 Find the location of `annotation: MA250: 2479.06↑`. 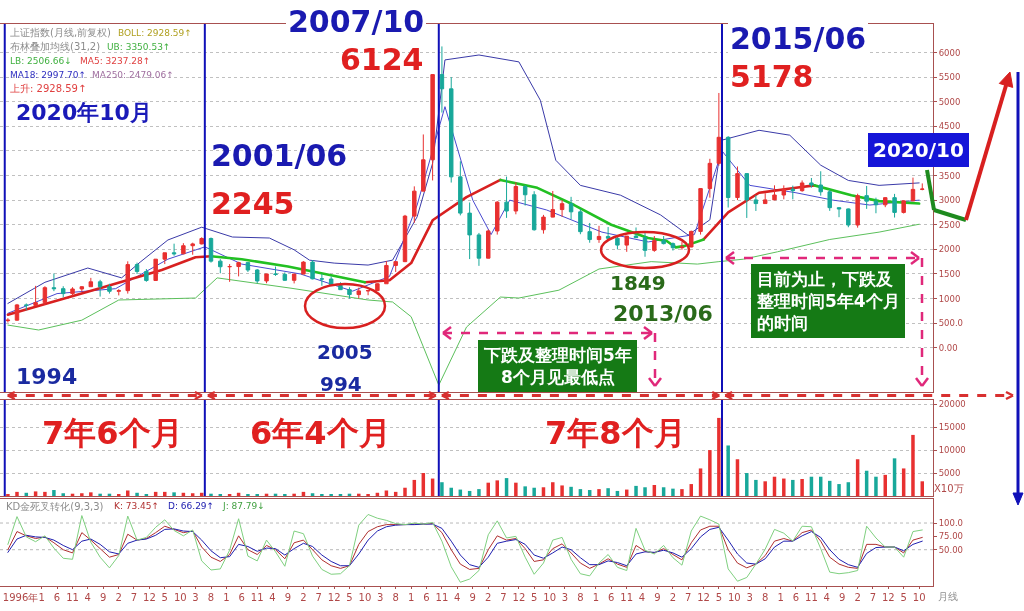

annotation: MA250: 2479.06↑ is located at coordinates (133, 75).